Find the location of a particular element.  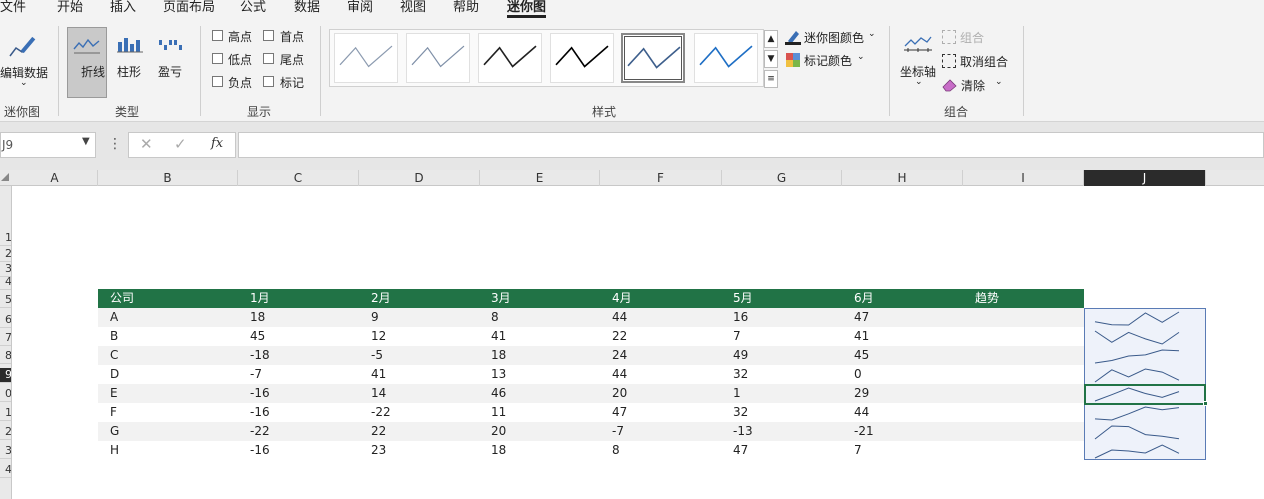

value-cell: -22 is located at coordinates (381, 412).